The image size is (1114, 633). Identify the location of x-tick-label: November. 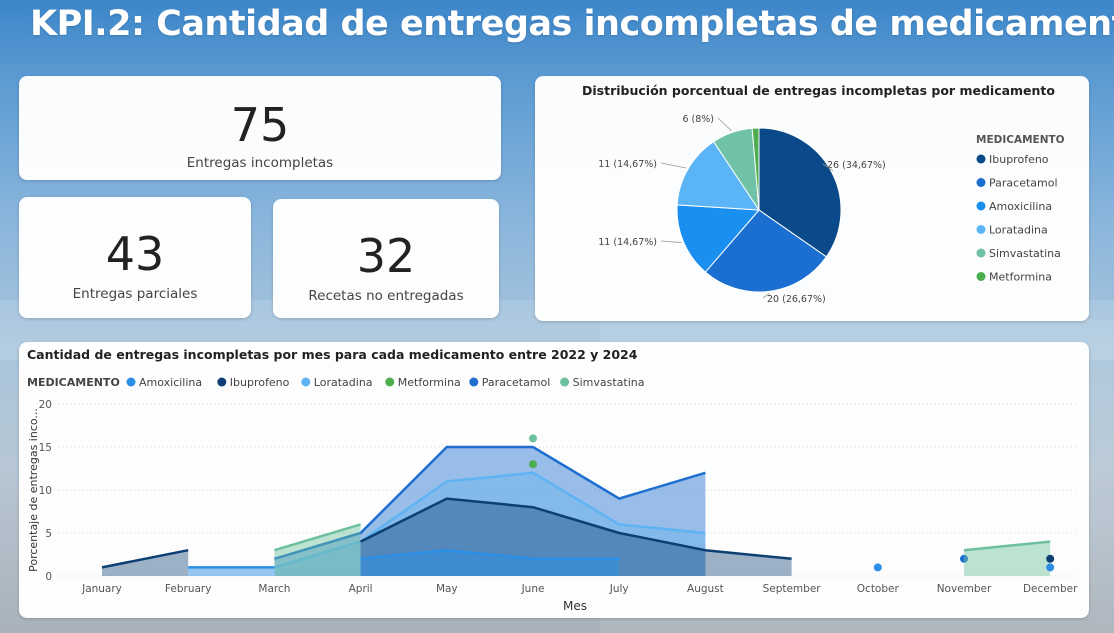
(964, 589).